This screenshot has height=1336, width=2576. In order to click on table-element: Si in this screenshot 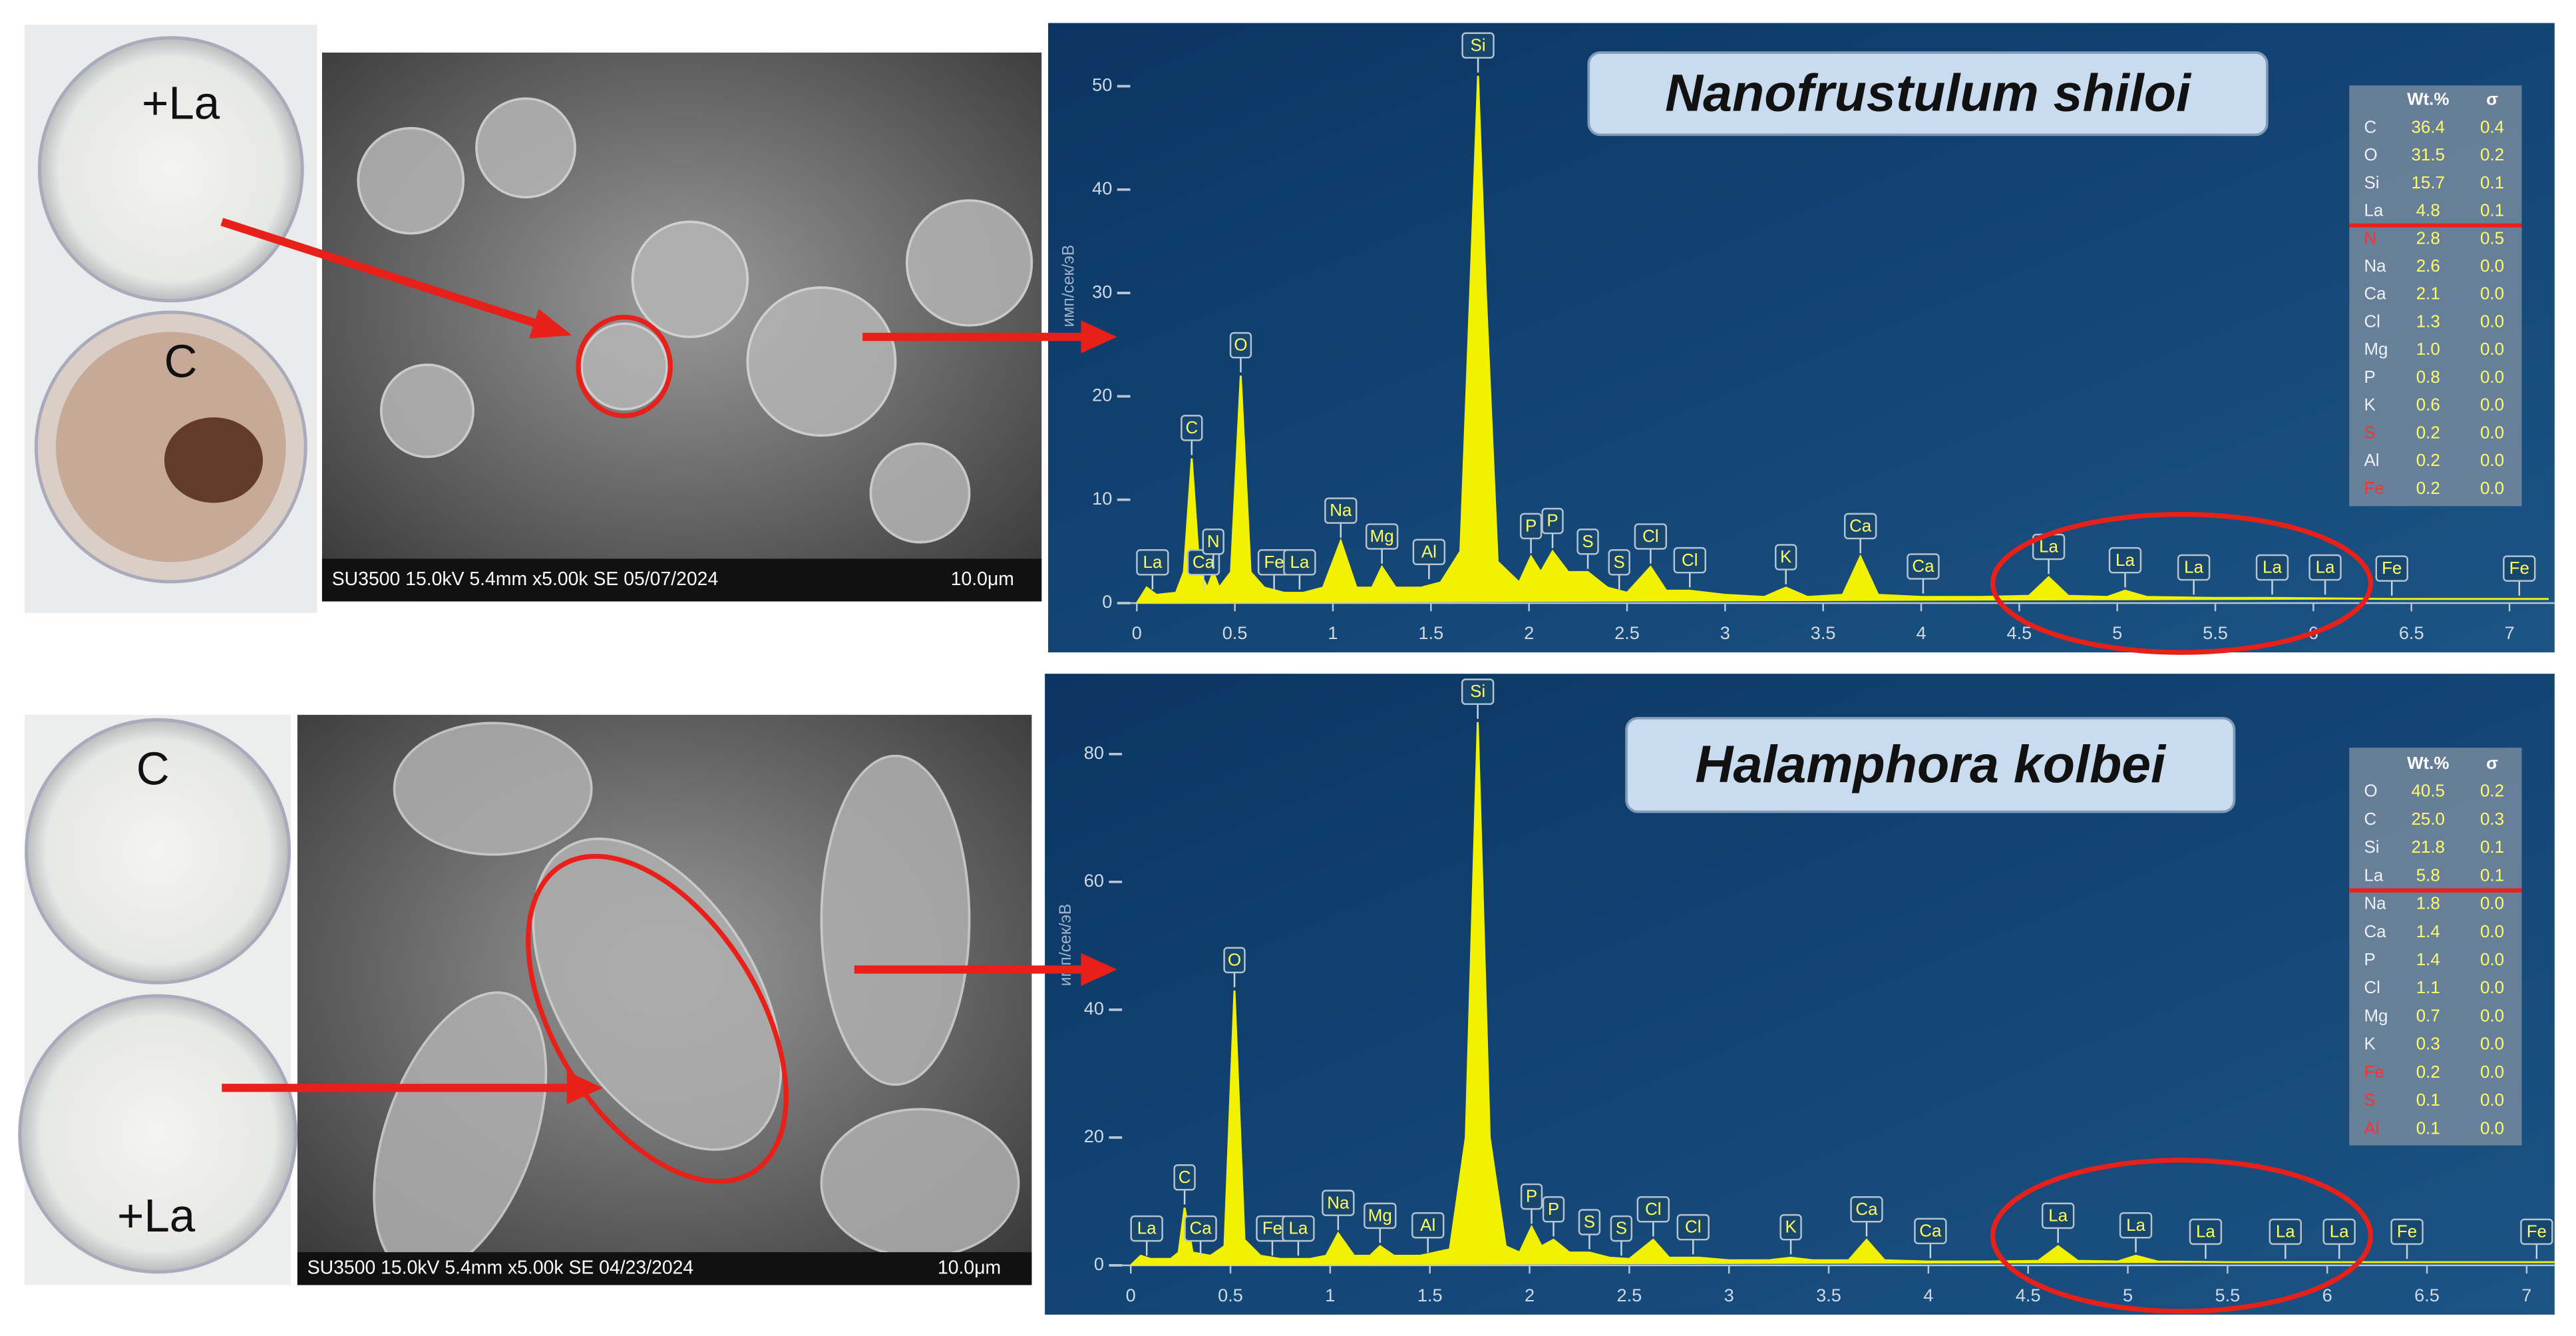, I will do `click(2371, 847)`.